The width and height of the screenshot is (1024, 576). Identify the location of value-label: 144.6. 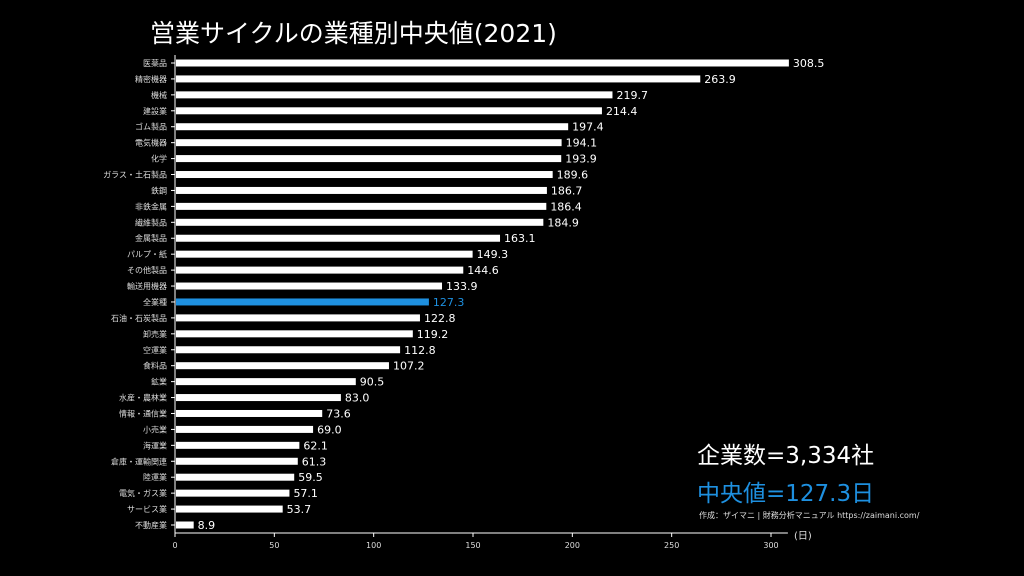
(483, 270).